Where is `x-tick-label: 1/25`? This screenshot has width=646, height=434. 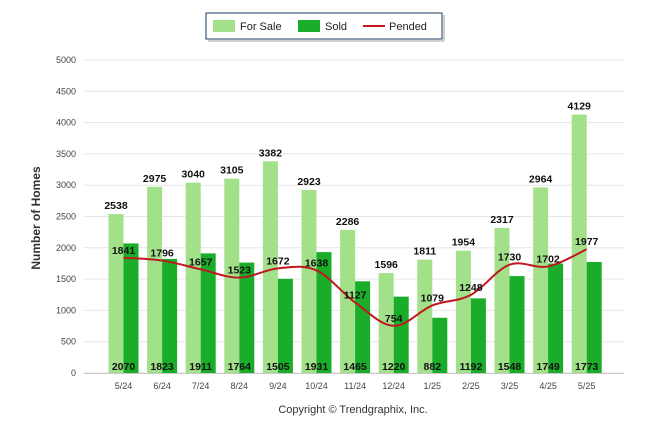
x-tick-label: 1/25 is located at coordinates (433, 386).